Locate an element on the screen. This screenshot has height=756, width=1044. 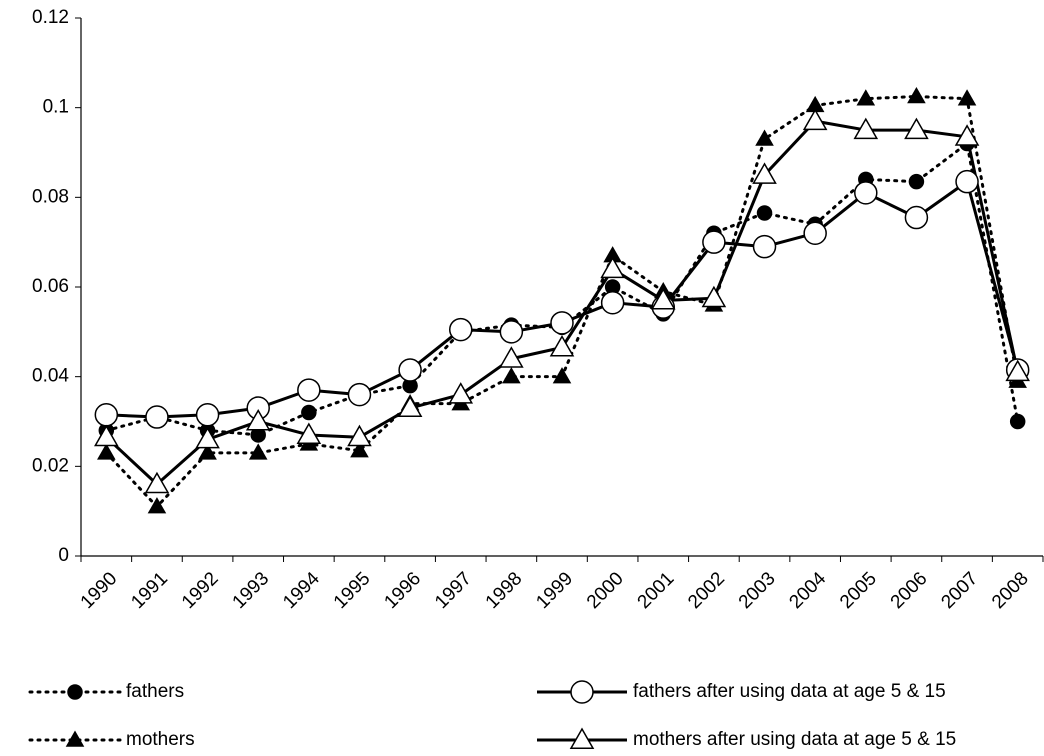
y-tick-label: 0.02 is located at coordinates (50, 465).